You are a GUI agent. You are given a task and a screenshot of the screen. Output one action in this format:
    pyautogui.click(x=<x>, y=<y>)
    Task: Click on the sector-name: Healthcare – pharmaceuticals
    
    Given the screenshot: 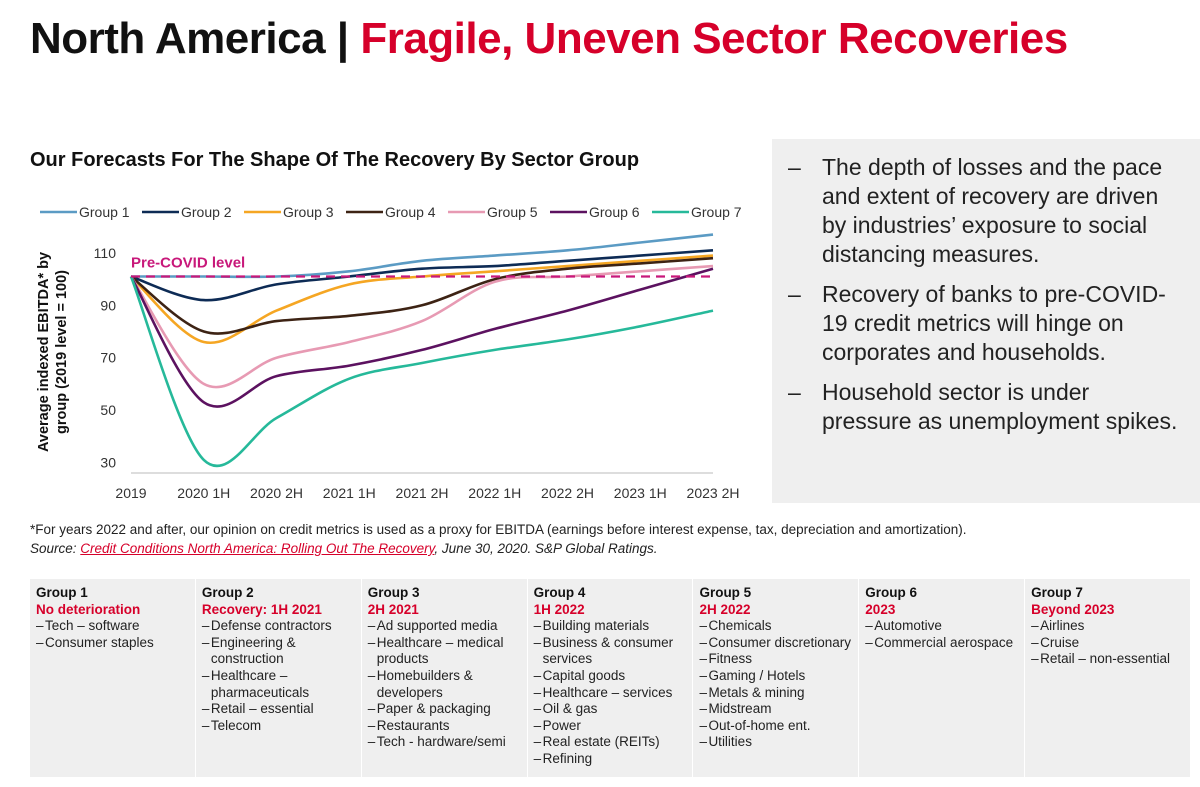 What is the action you would take?
    pyautogui.click(x=260, y=683)
    